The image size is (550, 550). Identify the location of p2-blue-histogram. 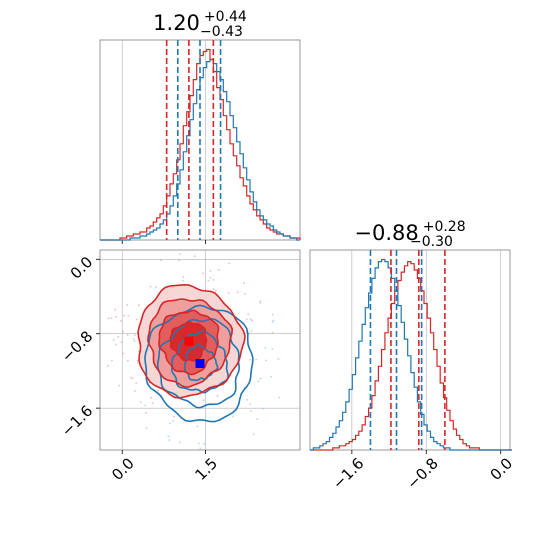
(411, 354).